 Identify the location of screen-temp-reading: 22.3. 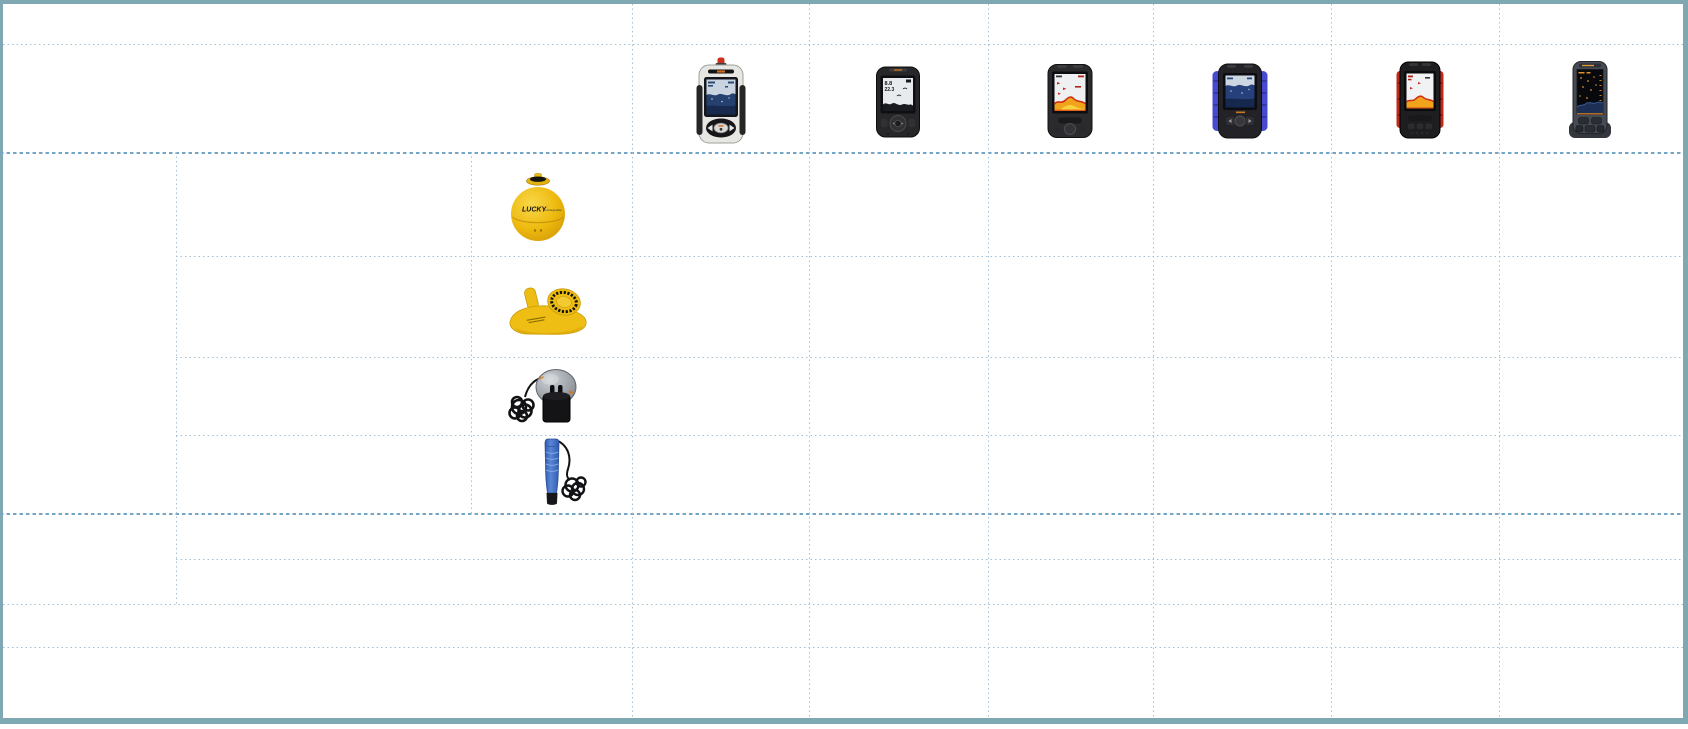
(890, 90).